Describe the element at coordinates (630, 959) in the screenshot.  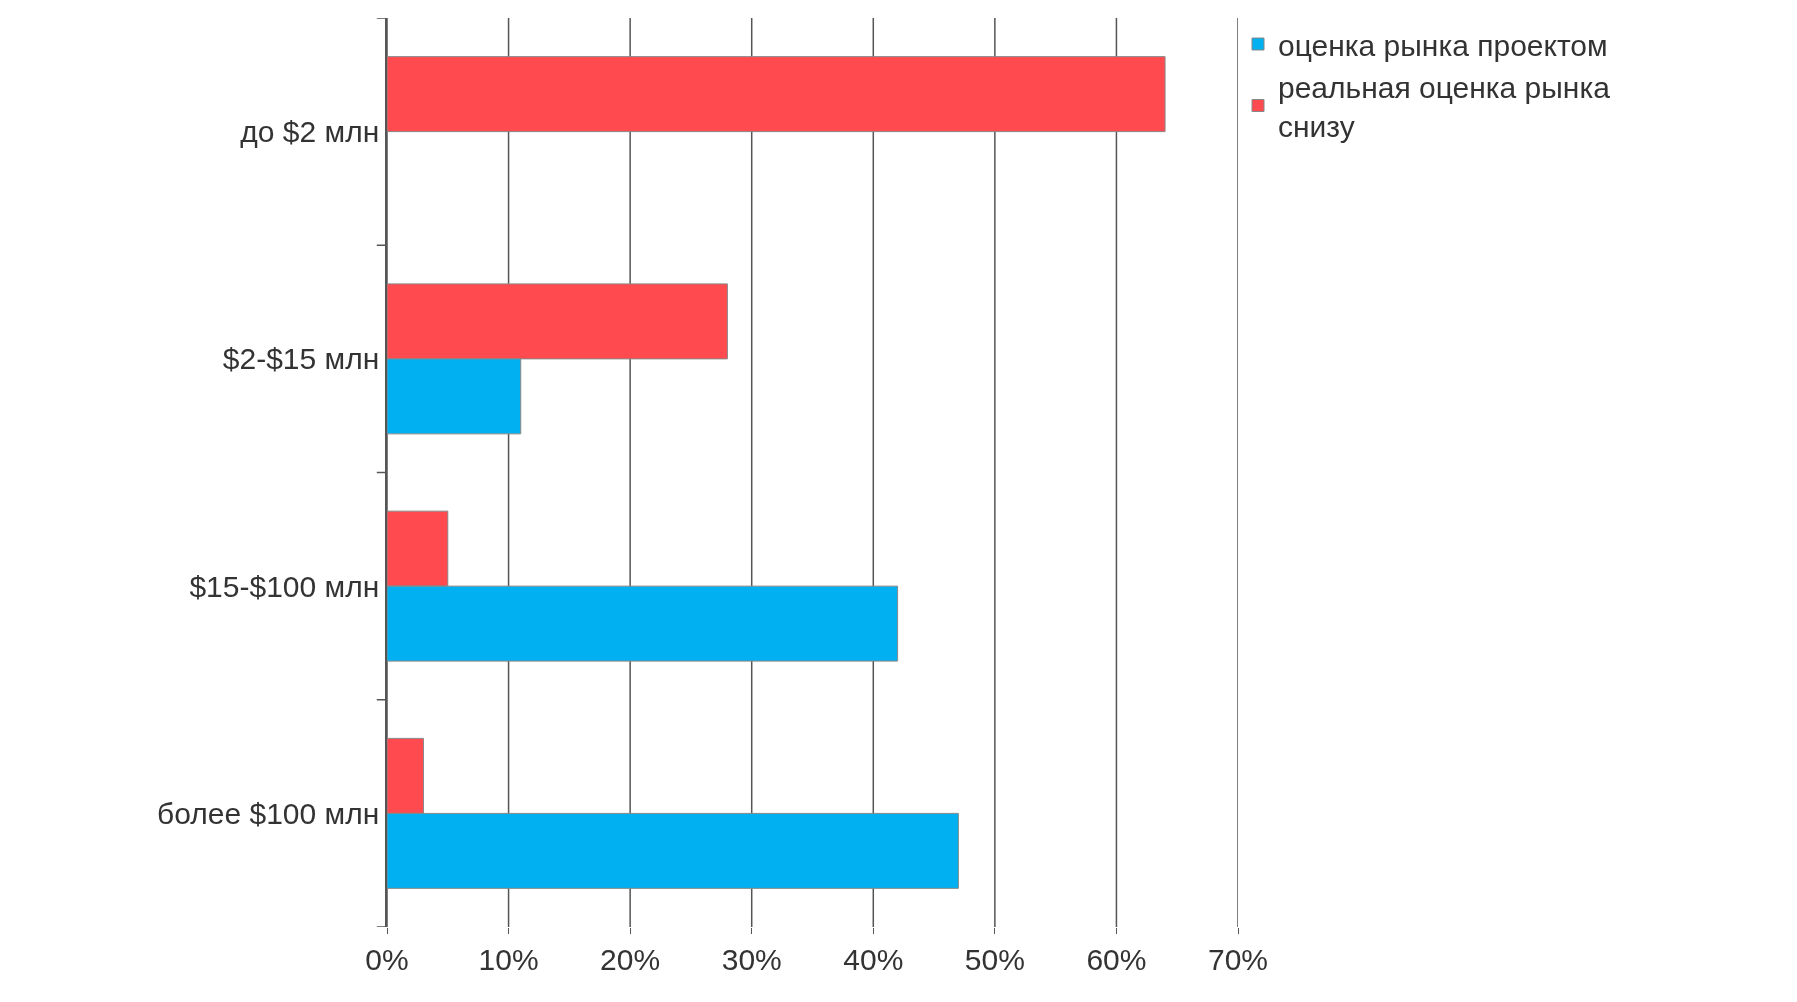
I see `x-tick-label: 20%` at that location.